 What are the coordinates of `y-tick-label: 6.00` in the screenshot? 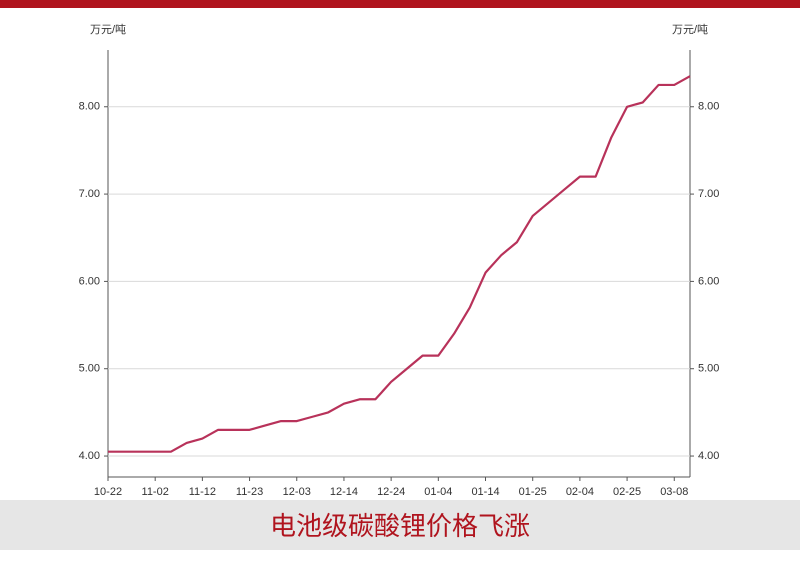 It's located at (89, 281).